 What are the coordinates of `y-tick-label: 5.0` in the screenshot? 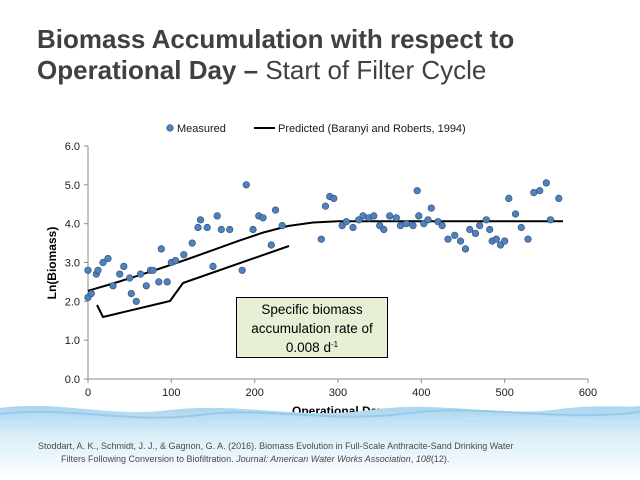 It's located at (72, 186).